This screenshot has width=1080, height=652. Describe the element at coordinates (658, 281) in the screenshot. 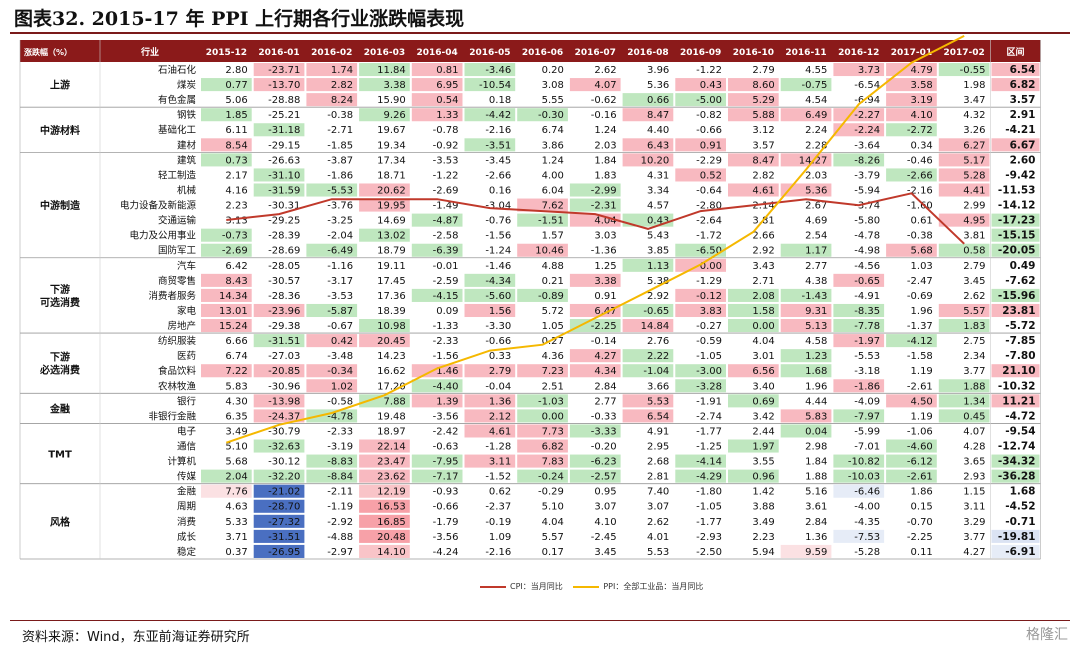

I see `cell-value: 5.38` at that location.